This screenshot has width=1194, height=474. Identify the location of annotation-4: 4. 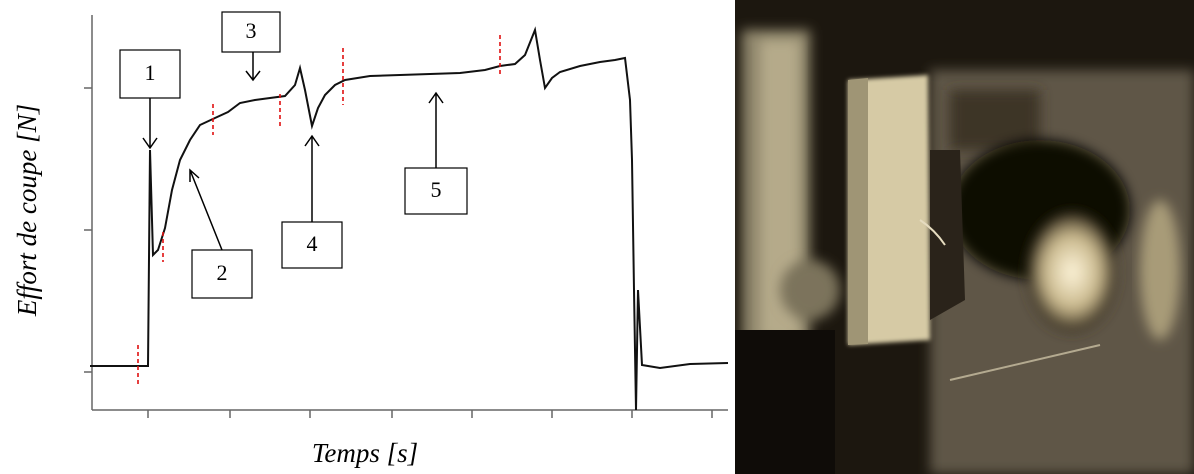
(312, 201).